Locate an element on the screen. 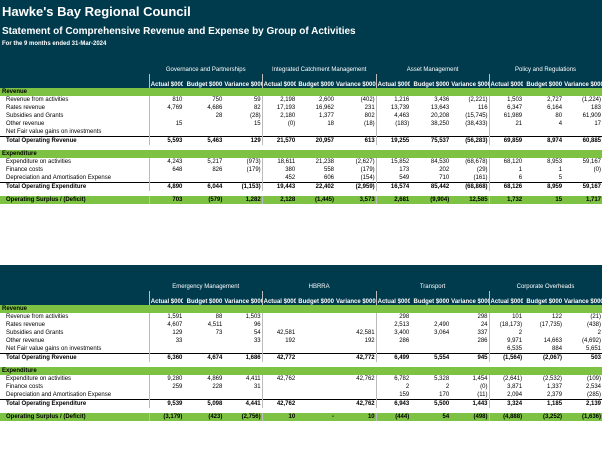 The height and width of the screenshot is (467, 602). revenue-total-row-cell: 6,360 is located at coordinates (166, 357).